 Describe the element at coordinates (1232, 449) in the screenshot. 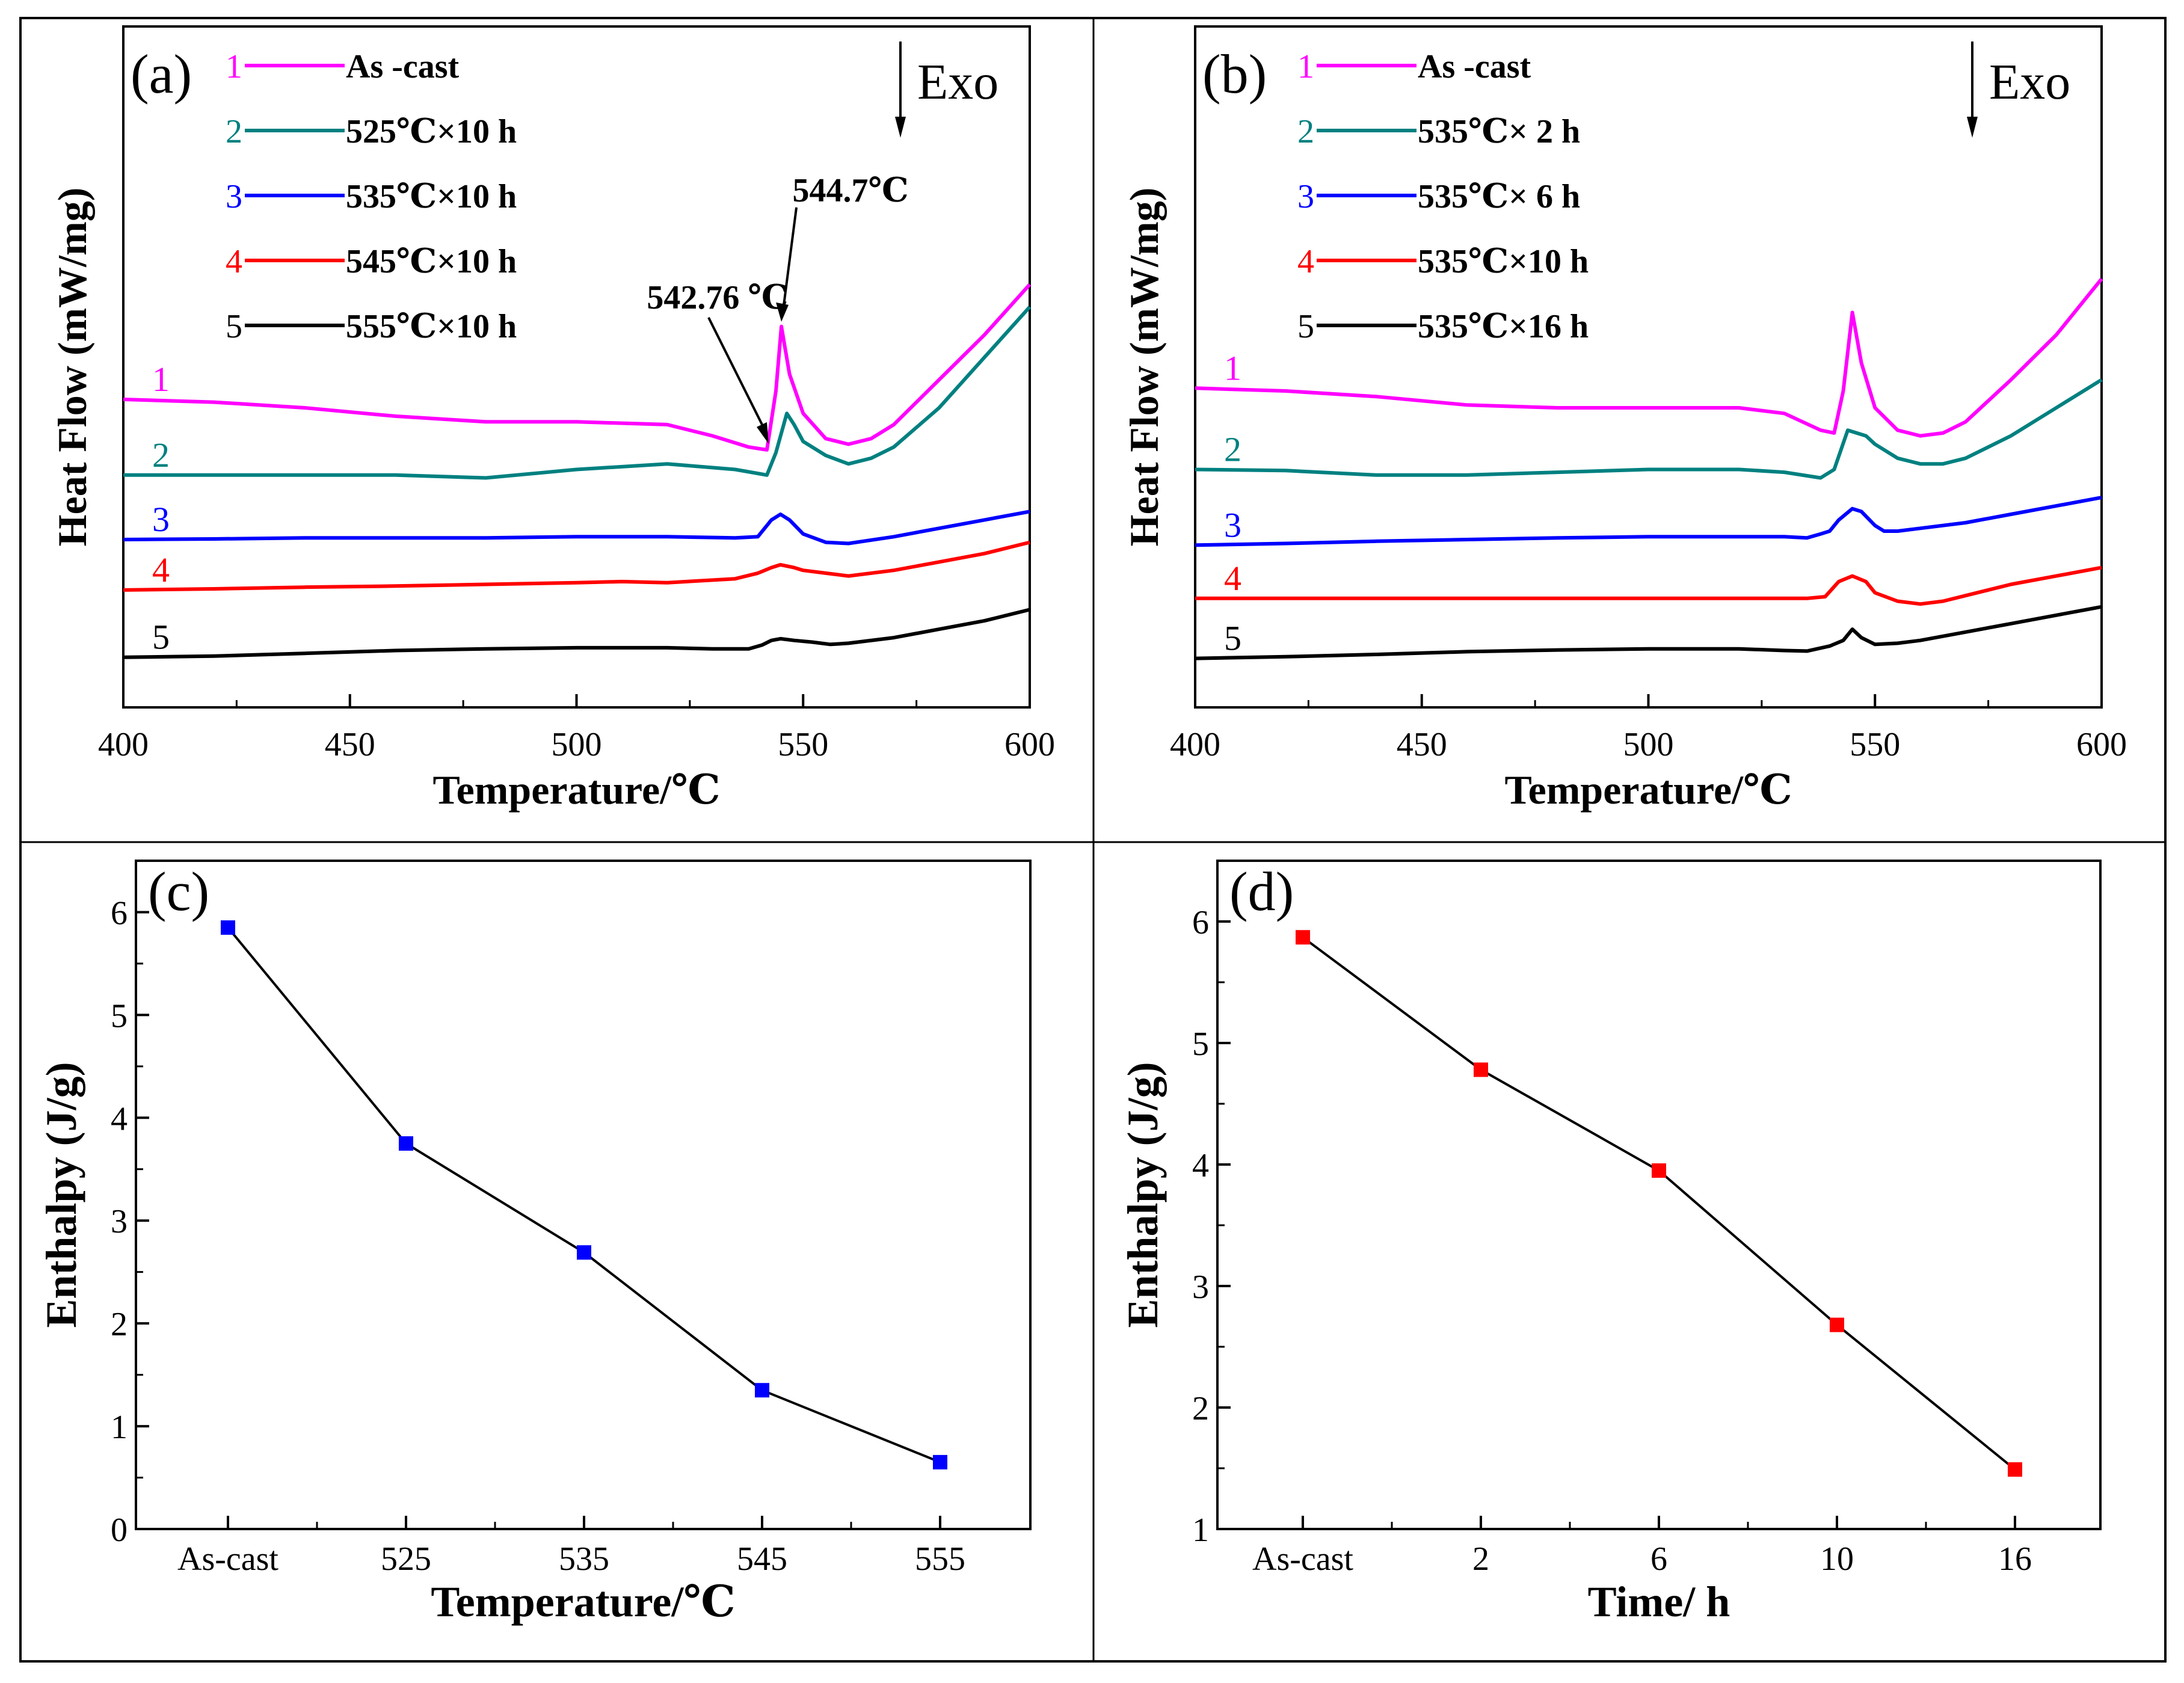

I see `curve-number: 2` at that location.